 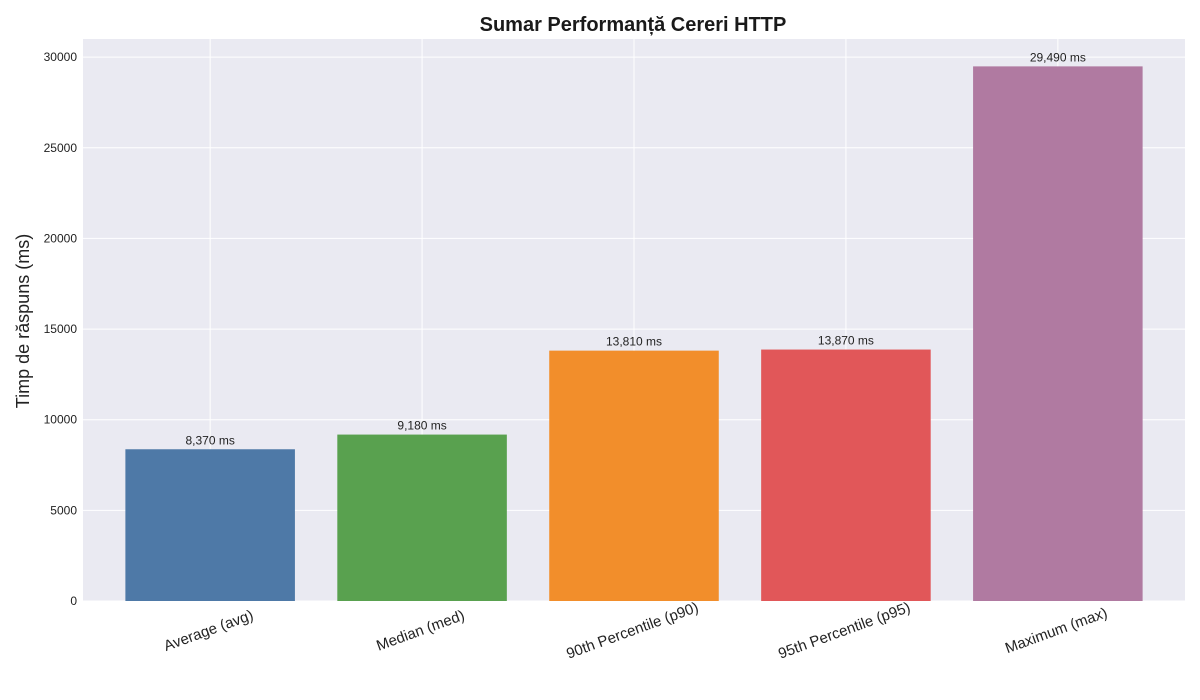 I want to click on x-tick-label: 95th Percentile (p95), so click(x=844, y=631).